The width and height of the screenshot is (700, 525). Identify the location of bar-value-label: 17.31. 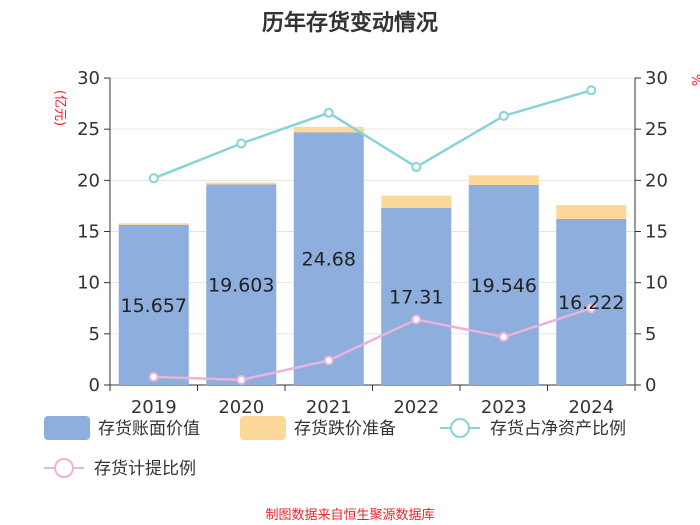
(416, 297).